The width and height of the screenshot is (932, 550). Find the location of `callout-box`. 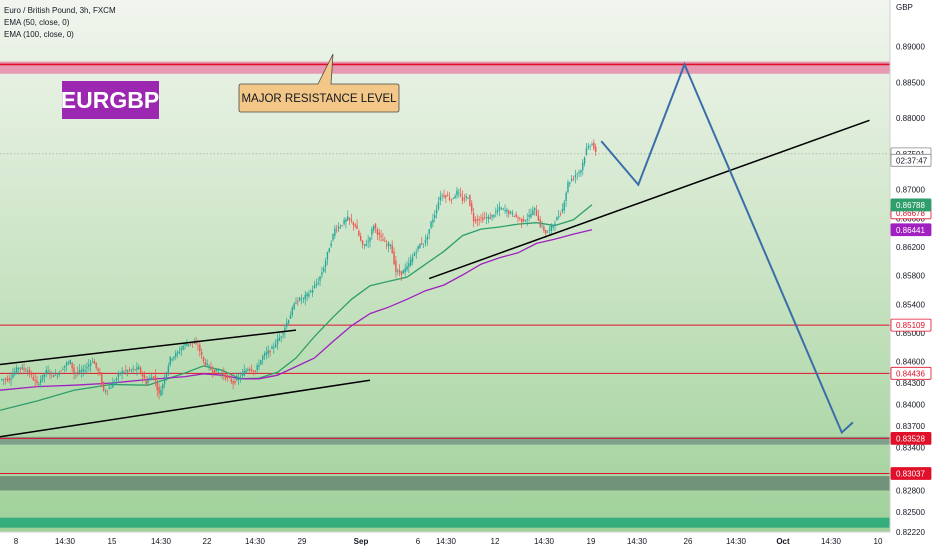

callout-box is located at coordinates (319, 83).